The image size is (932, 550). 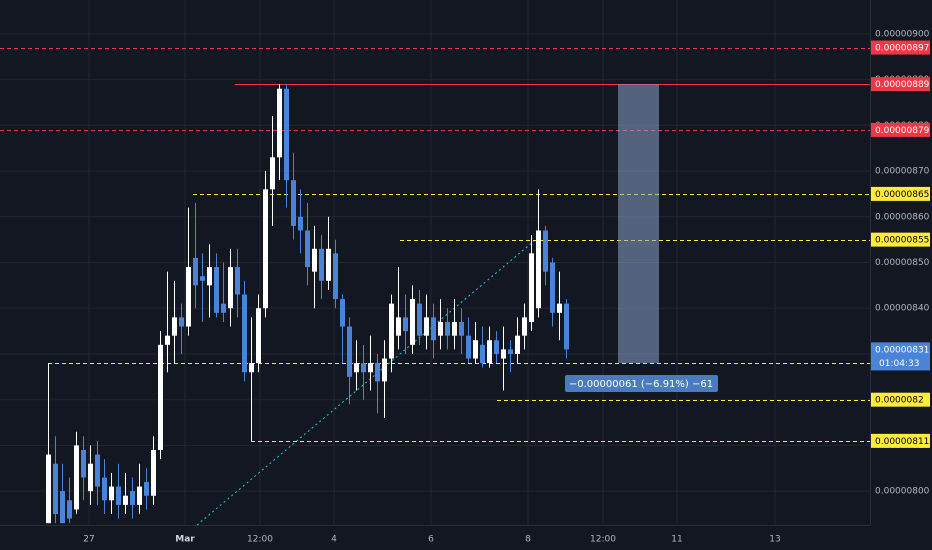 What do you see at coordinates (528, 540) in the screenshot?
I see `x-tick-label: 8` at bounding box center [528, 540].